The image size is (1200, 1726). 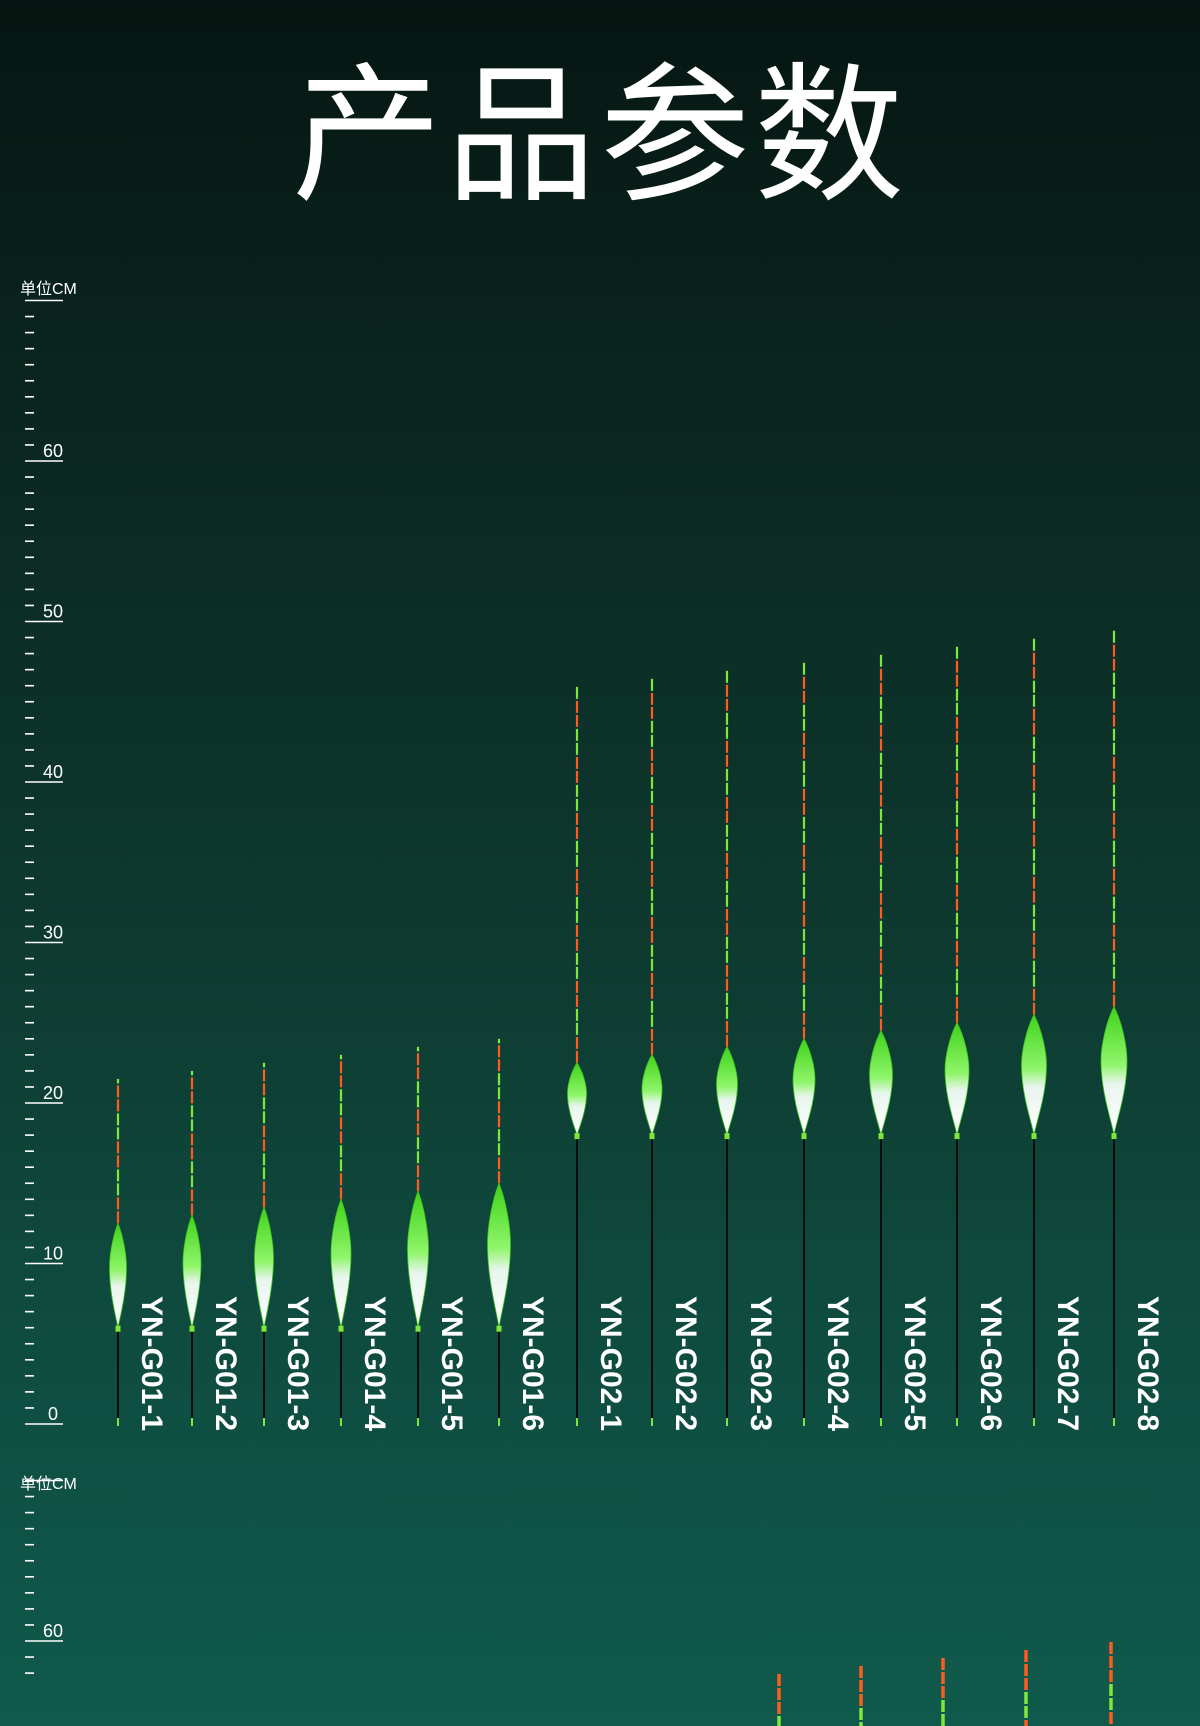 I want to click on model-label-YN-G02-6: YN-G02-6, so click(x=990, y=1364).